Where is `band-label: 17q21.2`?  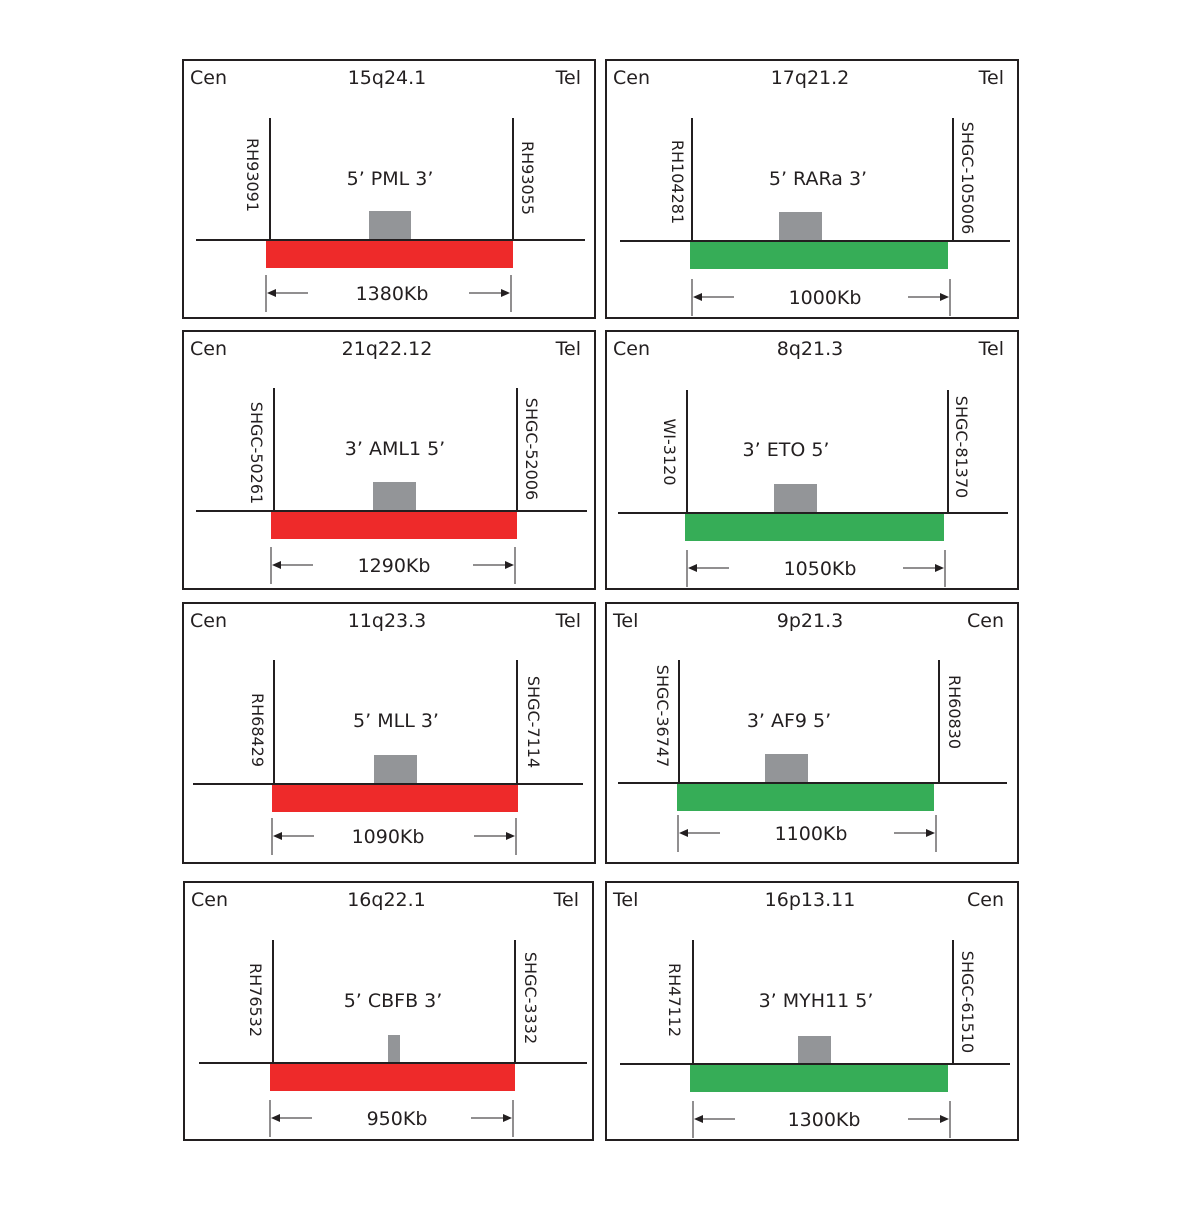 band-label: 17q21.2 is located at coordinates (810, 78).